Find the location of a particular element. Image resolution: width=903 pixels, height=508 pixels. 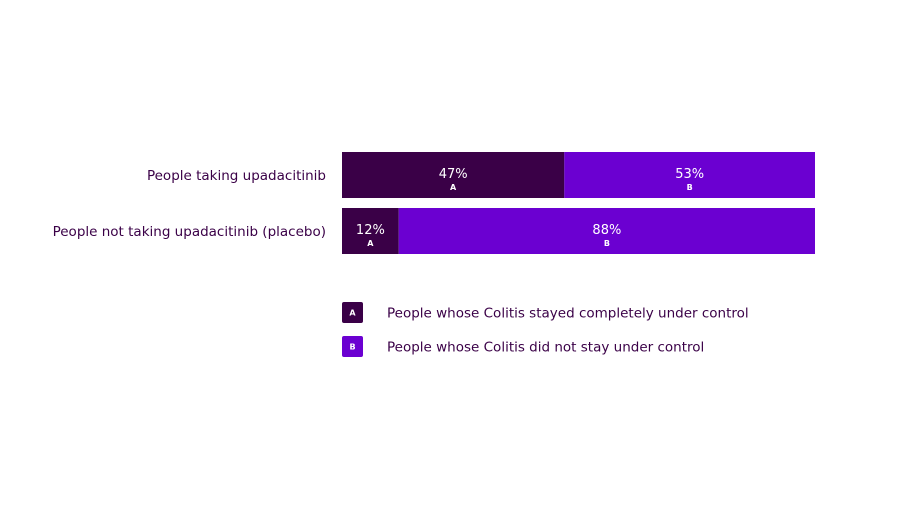

legend-key-label: A is located at coordinates (352, 313).